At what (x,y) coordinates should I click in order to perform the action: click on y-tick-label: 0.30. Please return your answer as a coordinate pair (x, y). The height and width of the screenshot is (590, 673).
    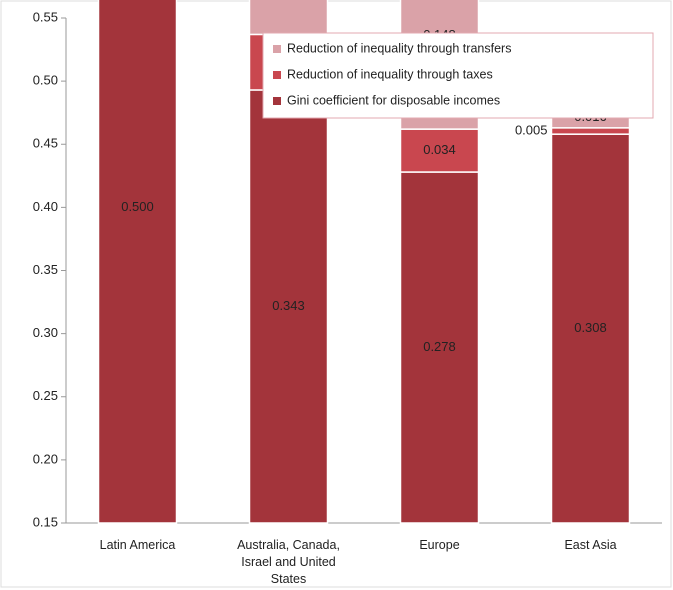
    Looking at the image, I should click on (45, 332).